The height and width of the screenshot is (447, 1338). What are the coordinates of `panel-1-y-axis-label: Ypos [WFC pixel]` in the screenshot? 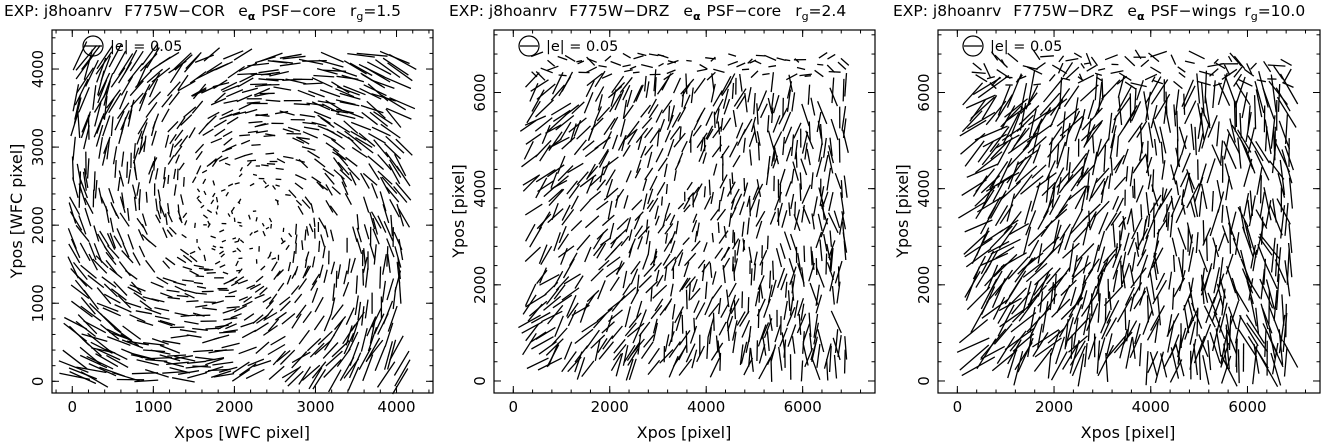 It's located at (16, 212).